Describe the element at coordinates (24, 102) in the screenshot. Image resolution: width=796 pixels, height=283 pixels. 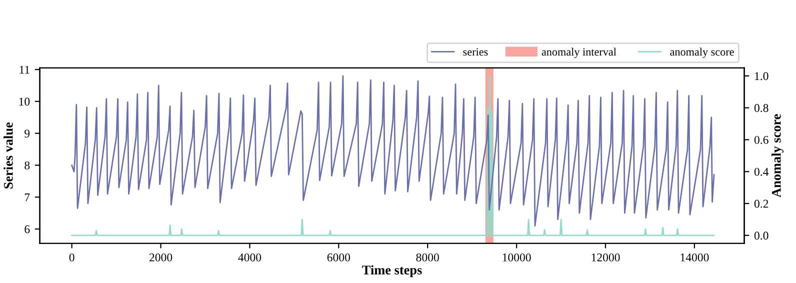
I see `y-tick-label: 10` at that location.